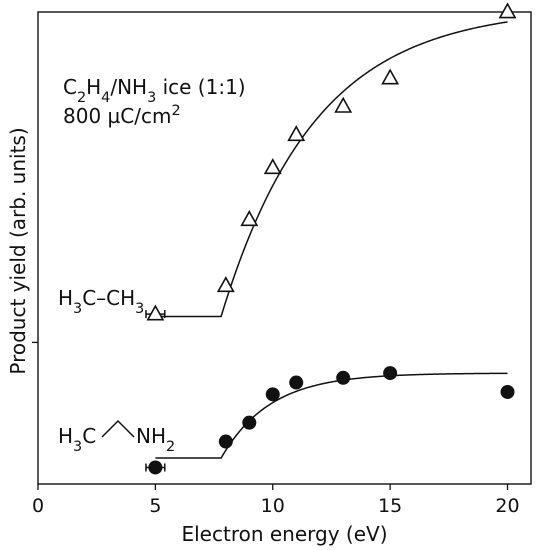  I want to click on series-label-ethane: H3C–CH3, so click(101, 301).